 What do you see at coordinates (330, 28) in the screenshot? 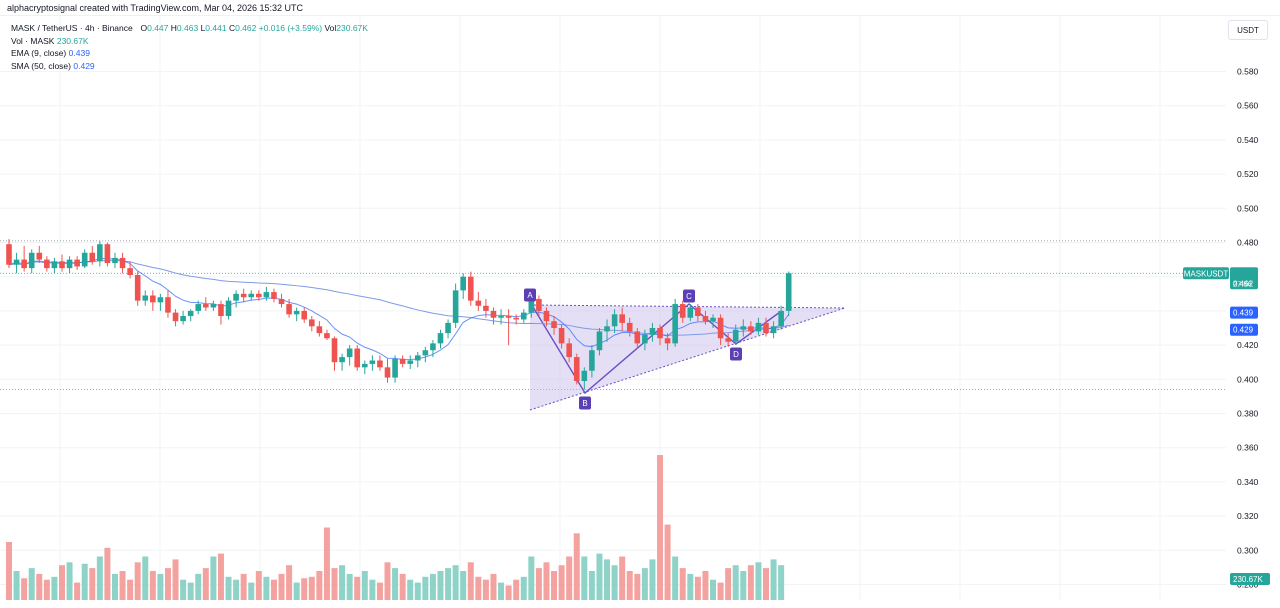
I see `vol-label: Vol` at bounding box center [330, 28].